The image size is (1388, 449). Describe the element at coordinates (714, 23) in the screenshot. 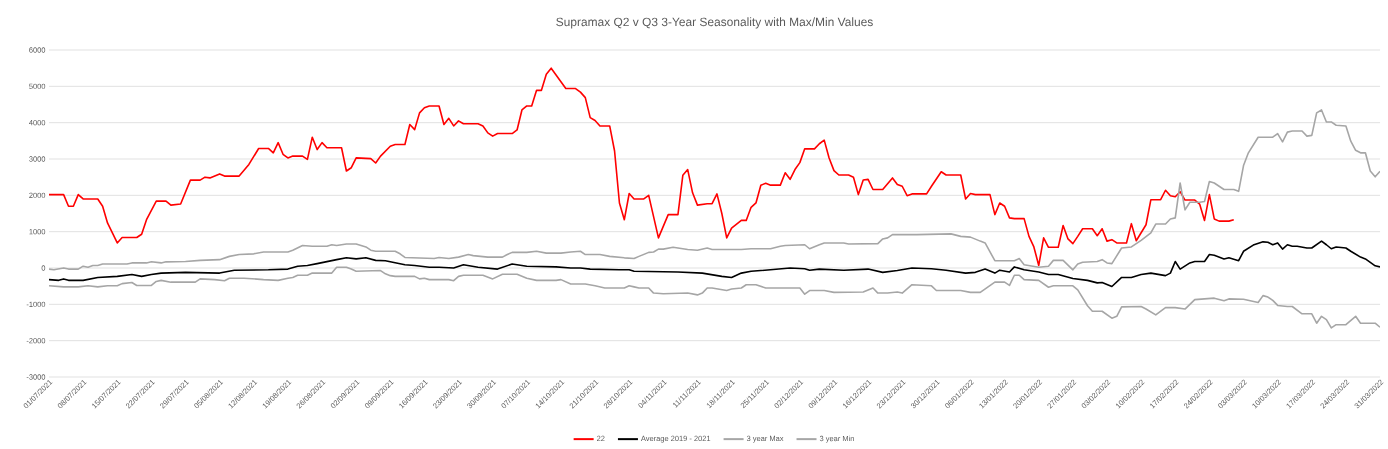

I see `chart-title: Supramax Q2 v Q3 3-Year Seasonality with Max/Min Values` at that location.